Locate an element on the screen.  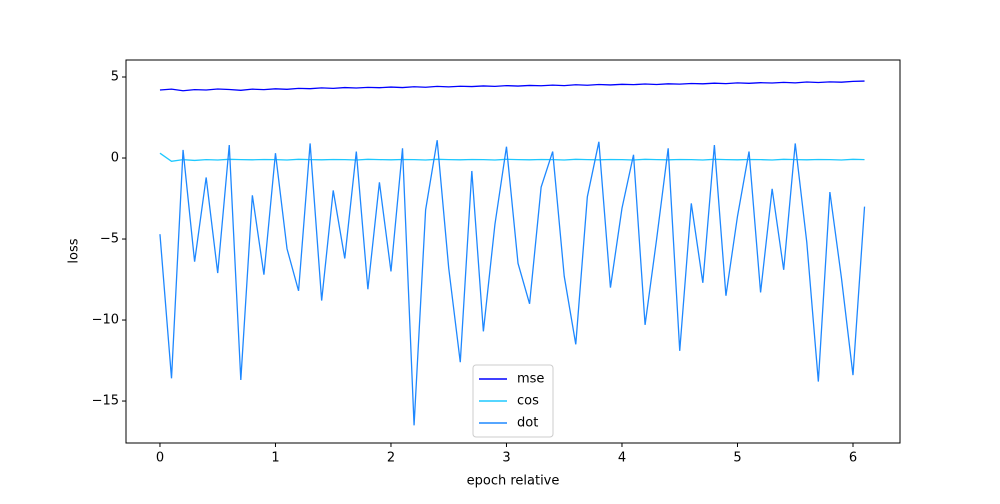
y-axis-label: loss is located at coordinates (74, 250).